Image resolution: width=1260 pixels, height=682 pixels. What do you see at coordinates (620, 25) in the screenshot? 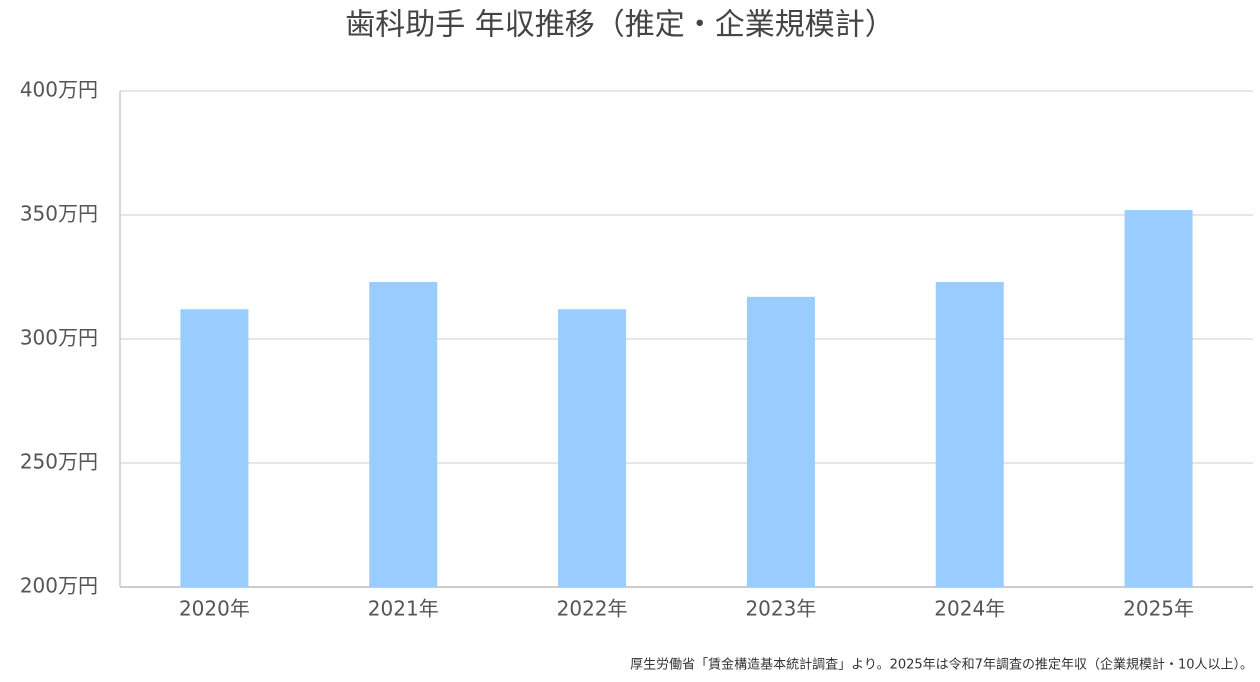
I see `chart-title: 歯科助手 年収推移（推定・企業規模計）` at bounding box center [620, 25].